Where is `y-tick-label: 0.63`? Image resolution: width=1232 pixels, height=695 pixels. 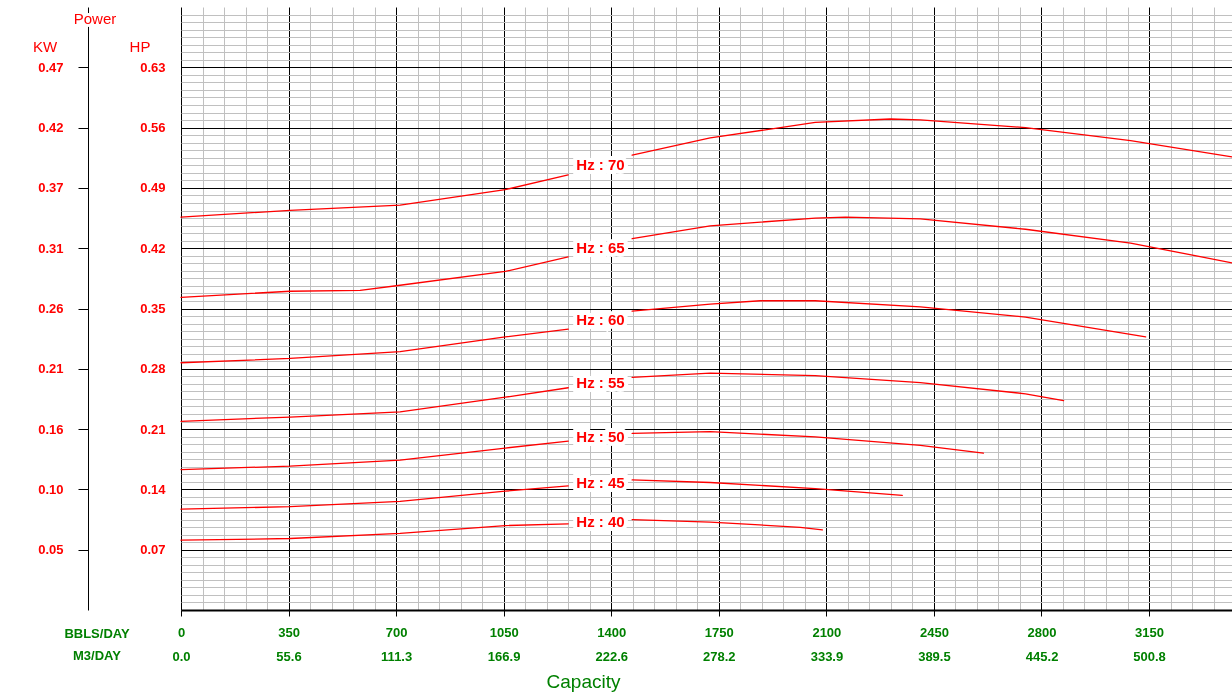
y-tick-label: 0.63 is located at coordinates (153, 67).